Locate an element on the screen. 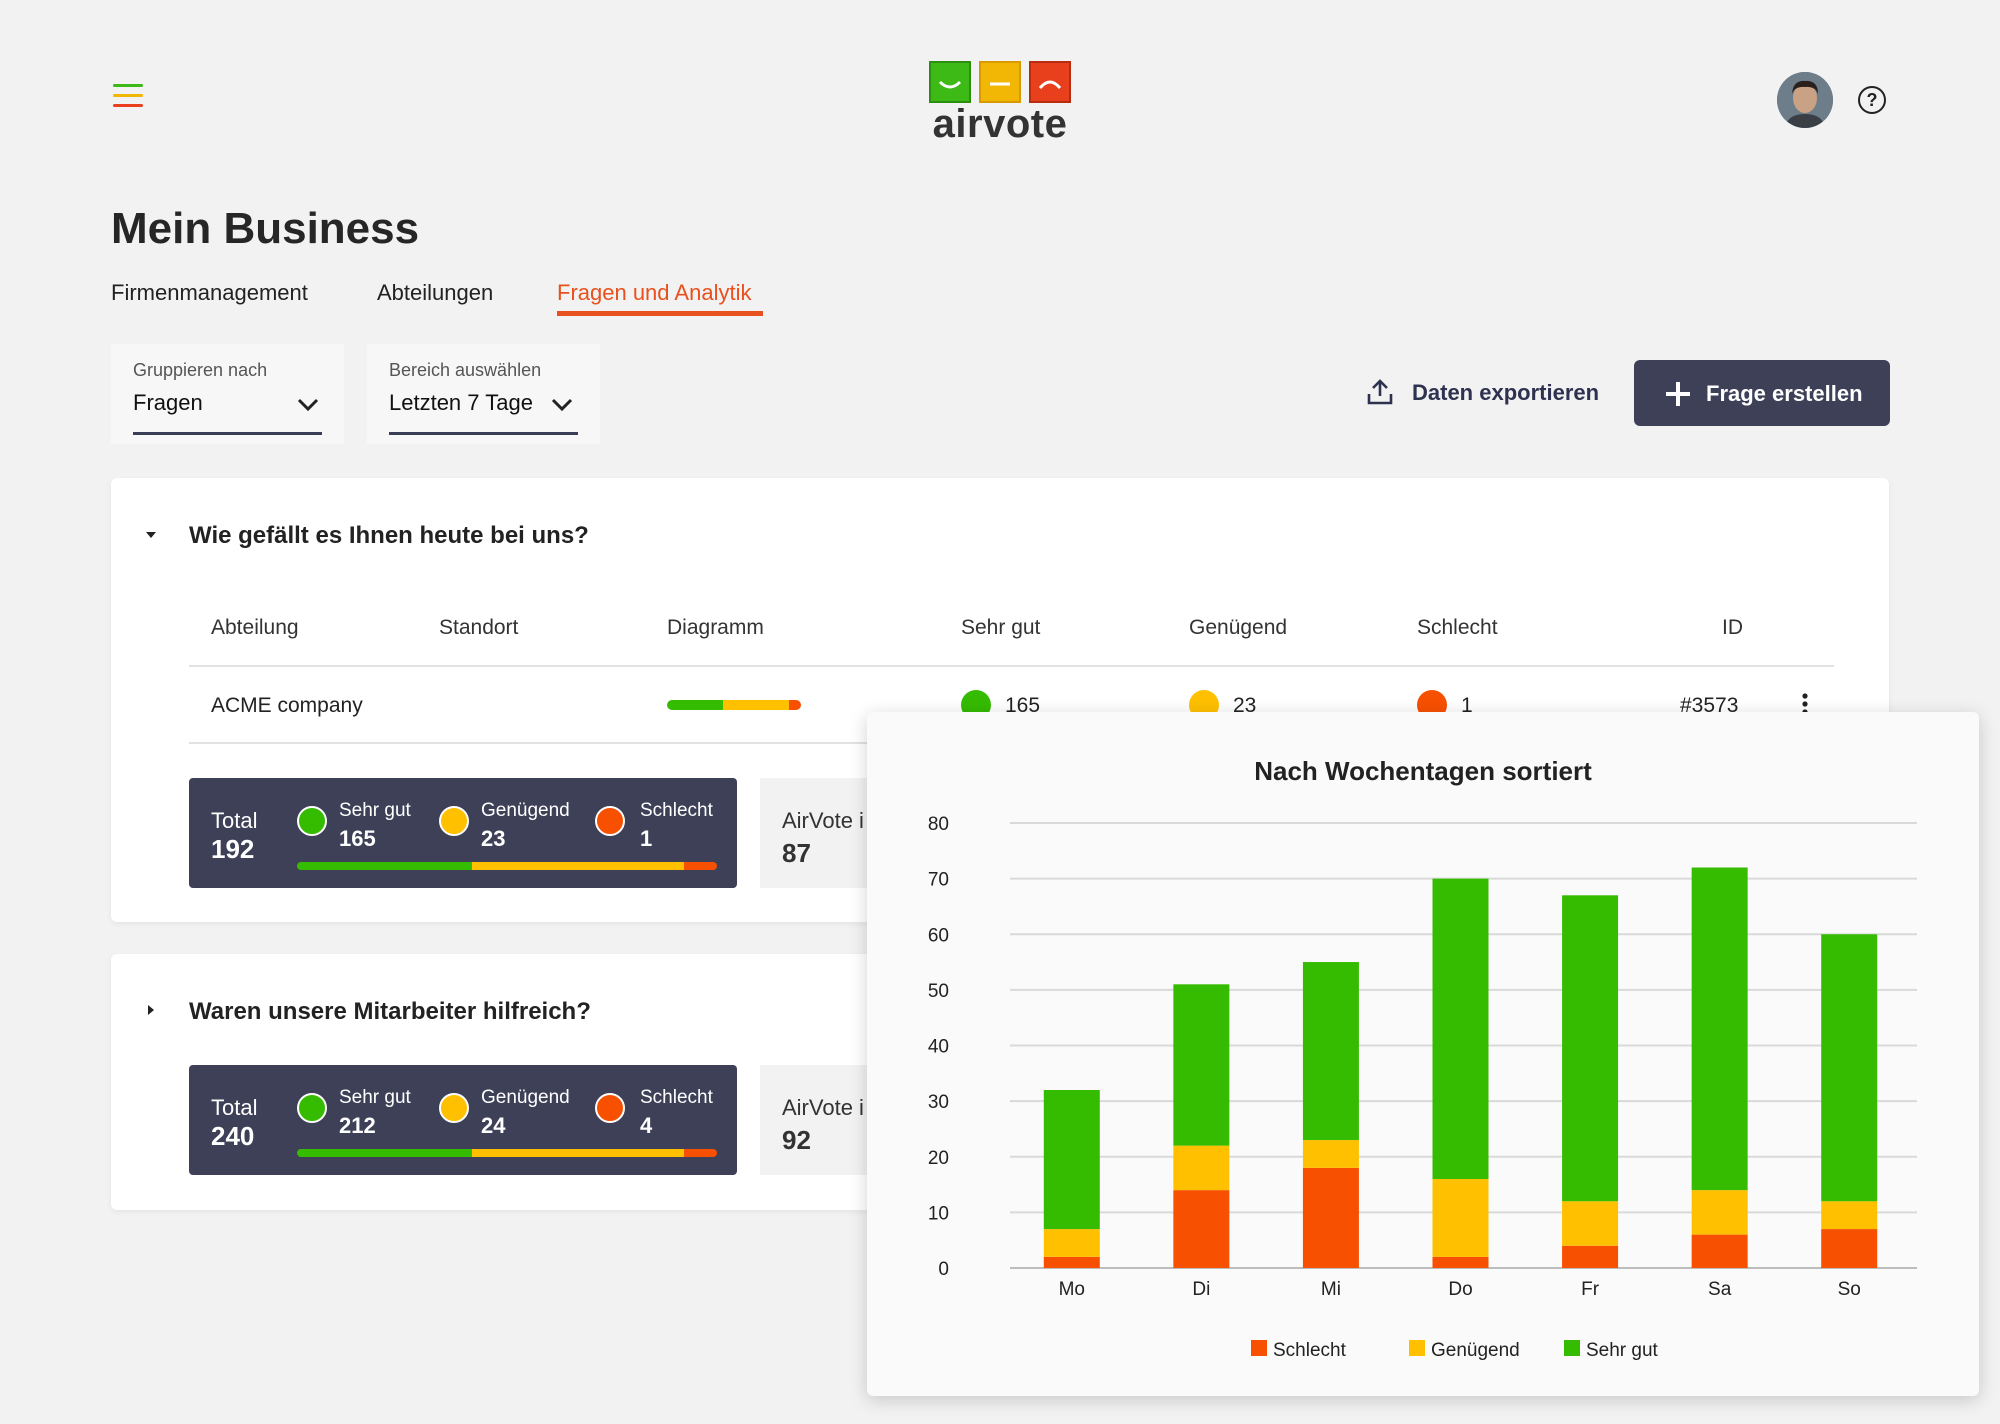 The image size is (2000, 1424). active-tab-indicator is located at coordinates (660, 313).